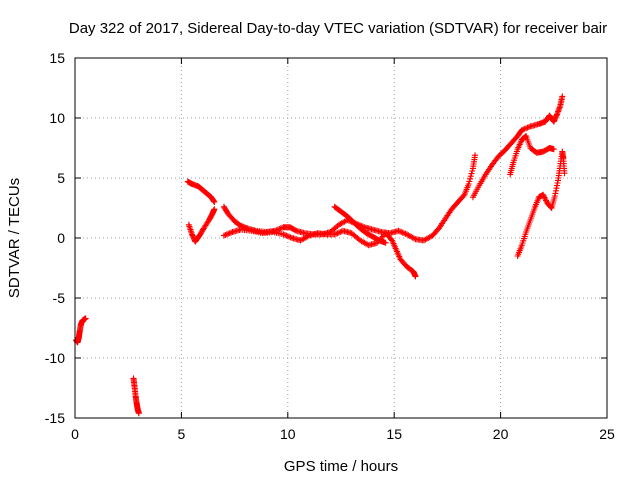  Describe the element at coordinates (14, 238) in the screenshot. I see `y-axis-label: SDTVAR / TECUs` at that location.